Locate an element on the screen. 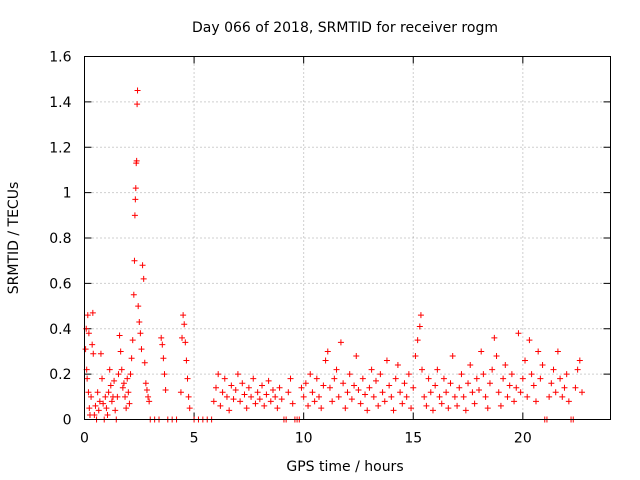 The image size is (640, 480). x-tick-label: 20 is located at coordinates (523, 439).